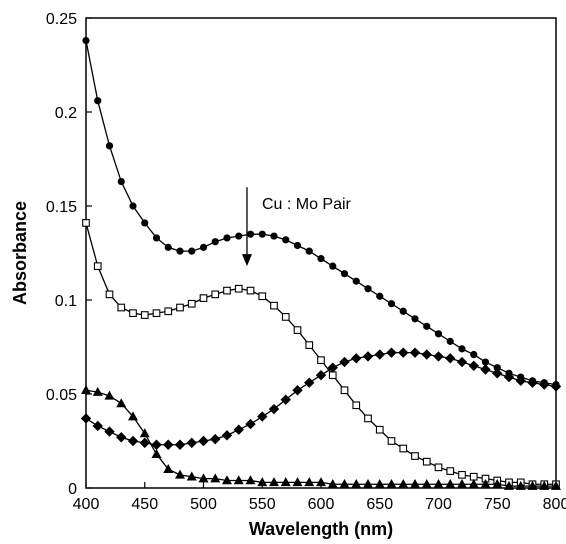 This screenshot has width=566, height=544. What do you see at coordinates (86, 504) in the screenshot?
I see `x-tick-label: 400` at bounding box center [86, 504].